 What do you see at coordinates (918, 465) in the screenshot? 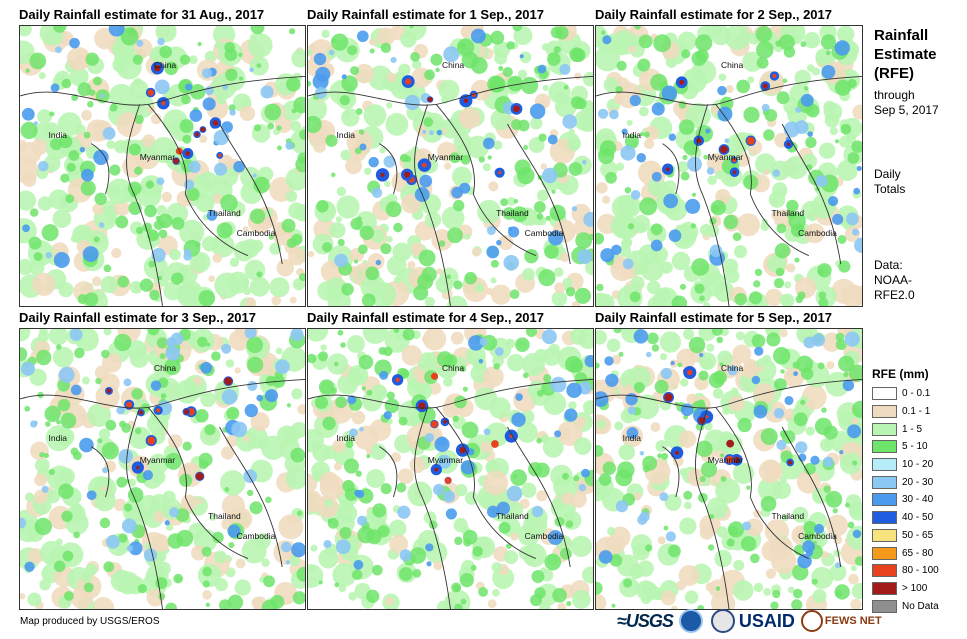
I see `legend-label: 10 - 20` at bounding box center [918, 465].